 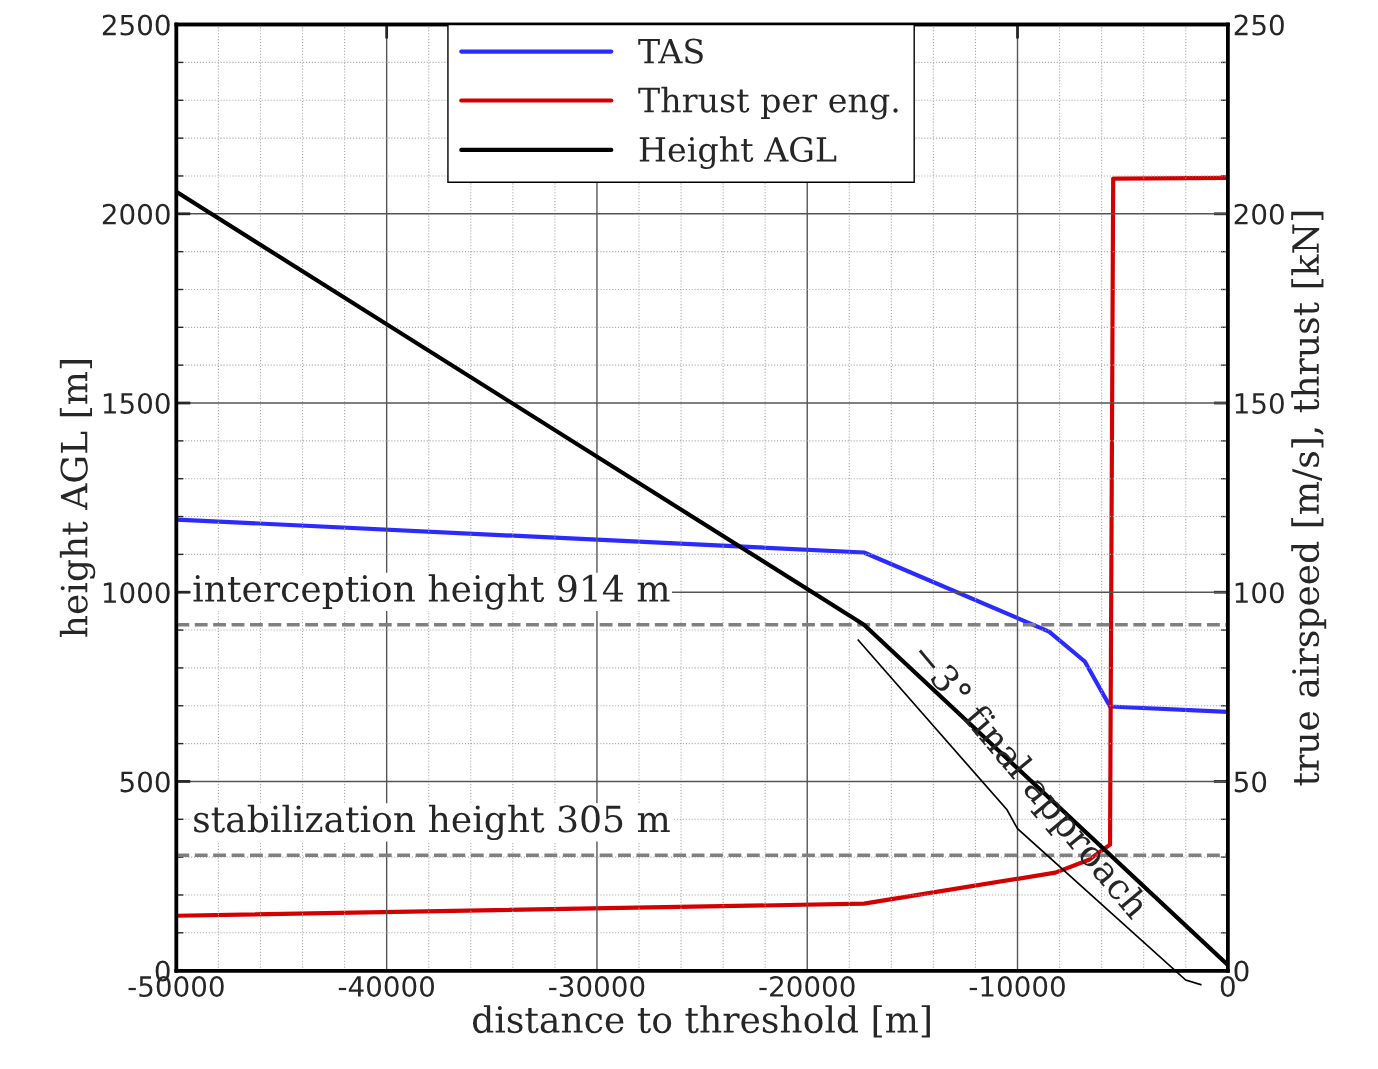 I want to click on y-tick-label: 2000, so click(x=136, y=214).